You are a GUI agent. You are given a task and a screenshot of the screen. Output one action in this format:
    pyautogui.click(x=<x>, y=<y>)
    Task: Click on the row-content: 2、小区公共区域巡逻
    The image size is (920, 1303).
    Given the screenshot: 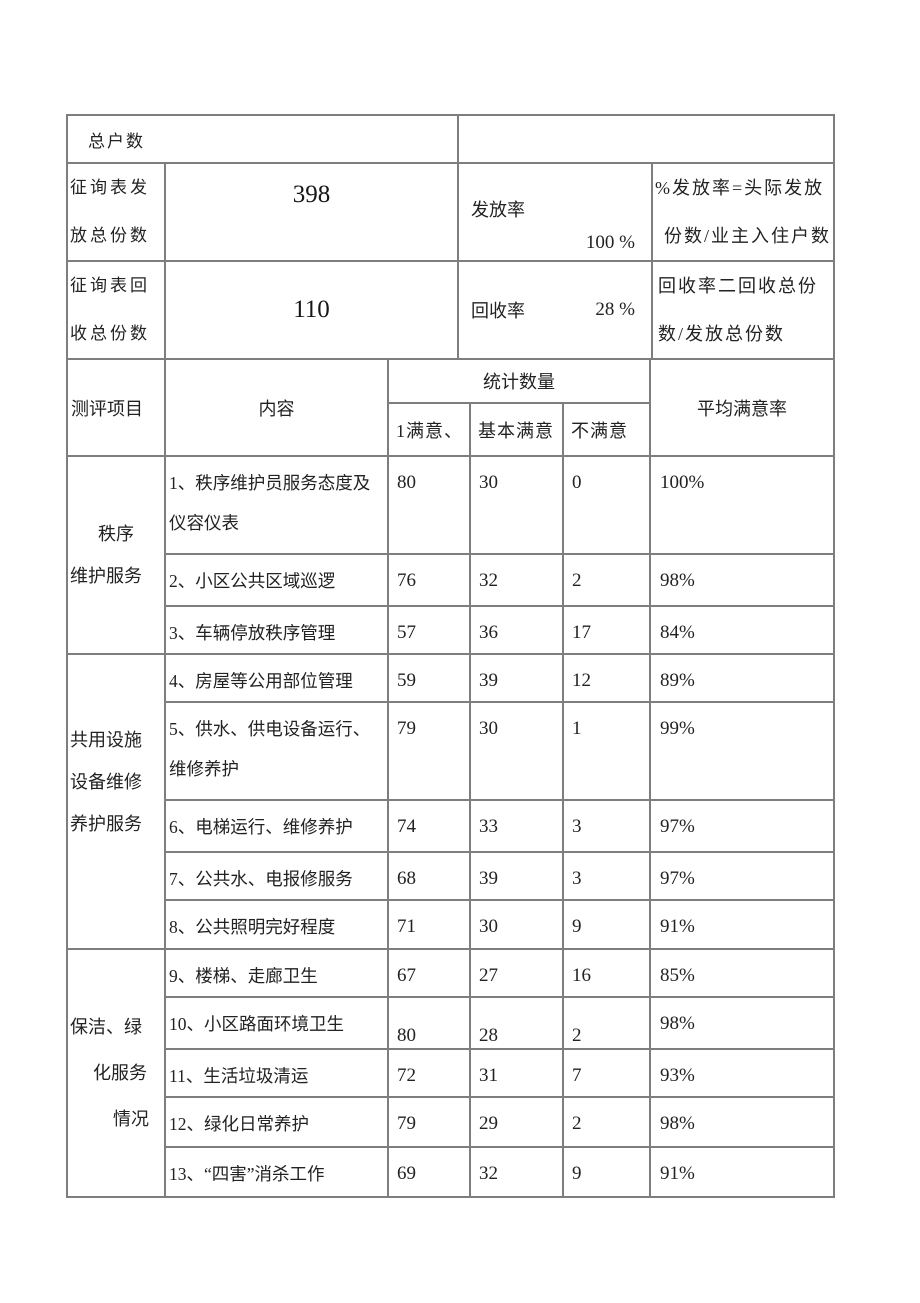 What is the action you would take?
    pyautogui.click(x=276, y=580)
    